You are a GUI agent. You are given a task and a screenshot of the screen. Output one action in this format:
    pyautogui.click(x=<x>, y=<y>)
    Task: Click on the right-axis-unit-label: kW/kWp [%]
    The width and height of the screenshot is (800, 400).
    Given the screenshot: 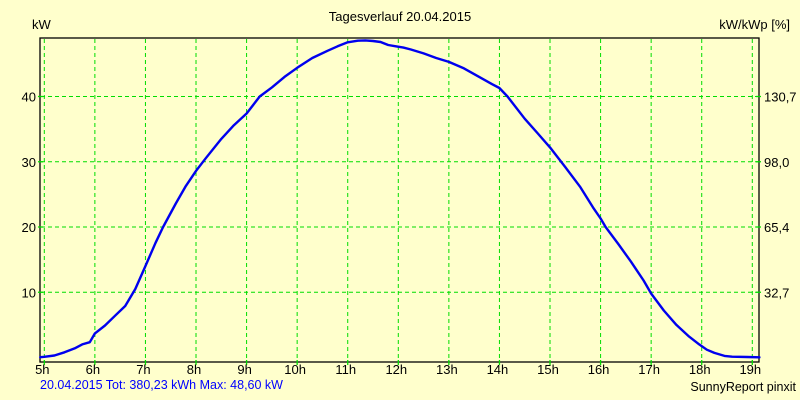 What is the action you would take?
    pyautogui.click(x=754, y=24)
    